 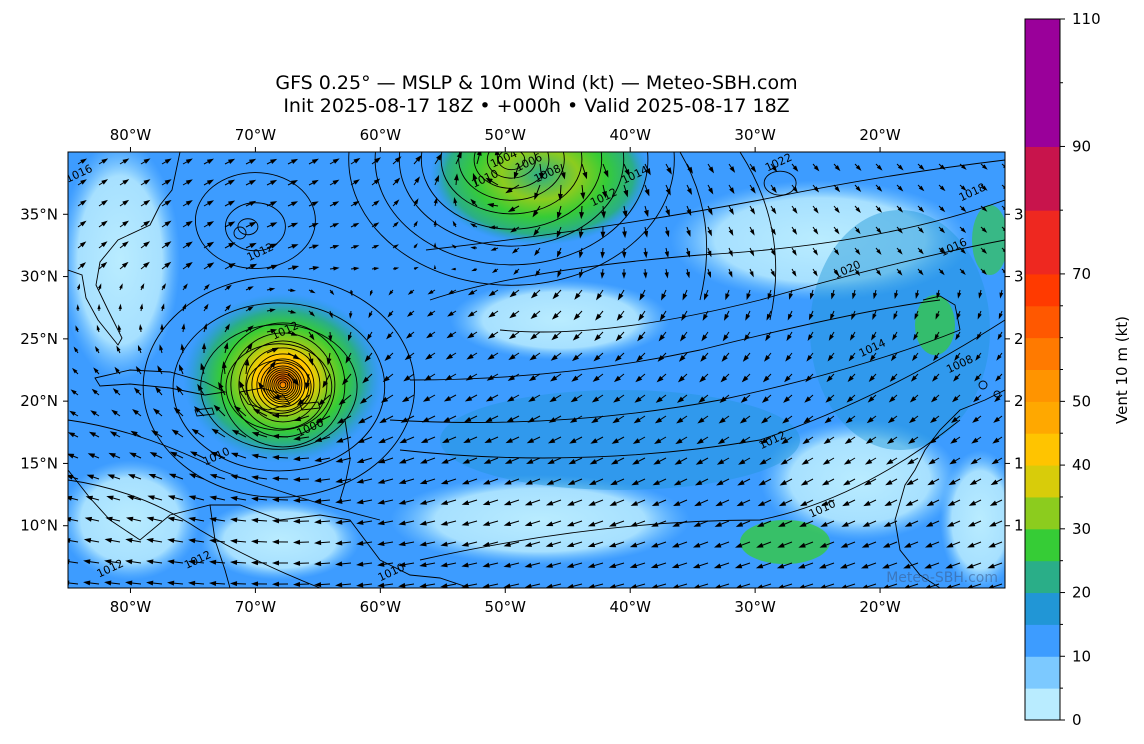 I want to click on colorbar-tick-label: 90, so click(x=1081, y=146).